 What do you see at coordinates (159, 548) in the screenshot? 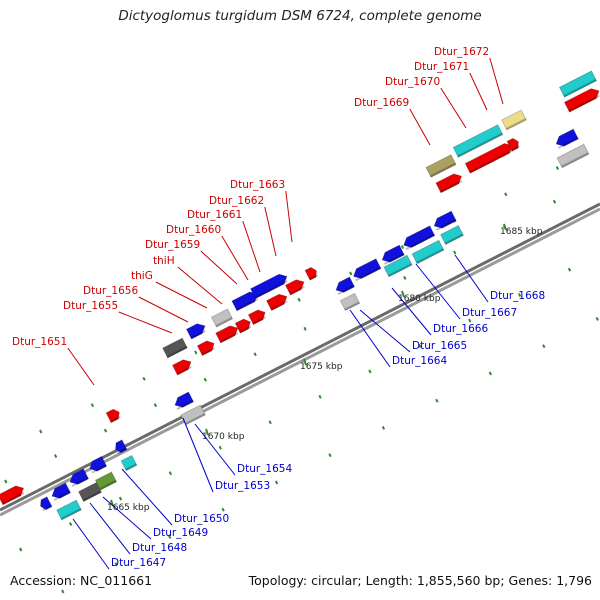
I see `bottom-gene-label: Dtur_1648` at bounding box center [159, 548].